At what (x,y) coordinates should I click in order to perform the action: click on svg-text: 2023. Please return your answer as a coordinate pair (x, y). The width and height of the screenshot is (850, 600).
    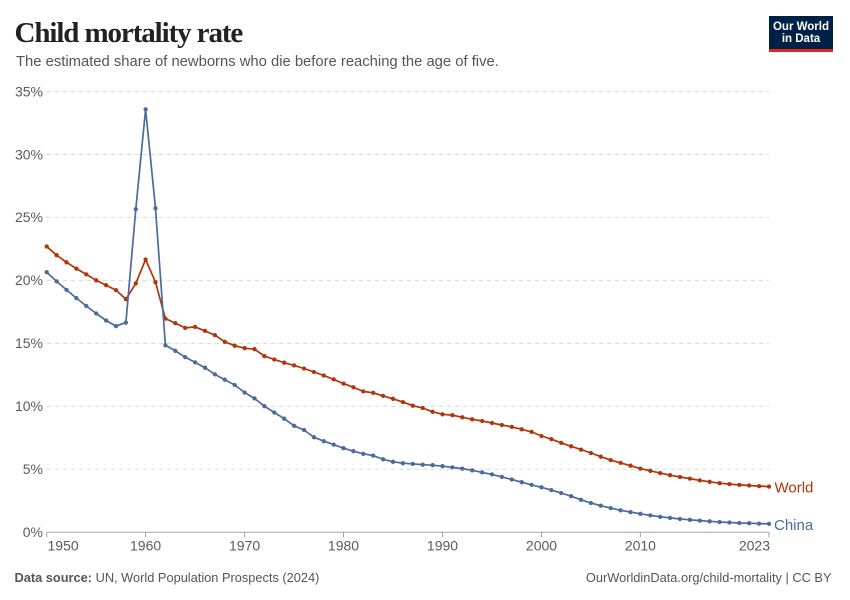
    Looking at the image, I should click on (754, 546).